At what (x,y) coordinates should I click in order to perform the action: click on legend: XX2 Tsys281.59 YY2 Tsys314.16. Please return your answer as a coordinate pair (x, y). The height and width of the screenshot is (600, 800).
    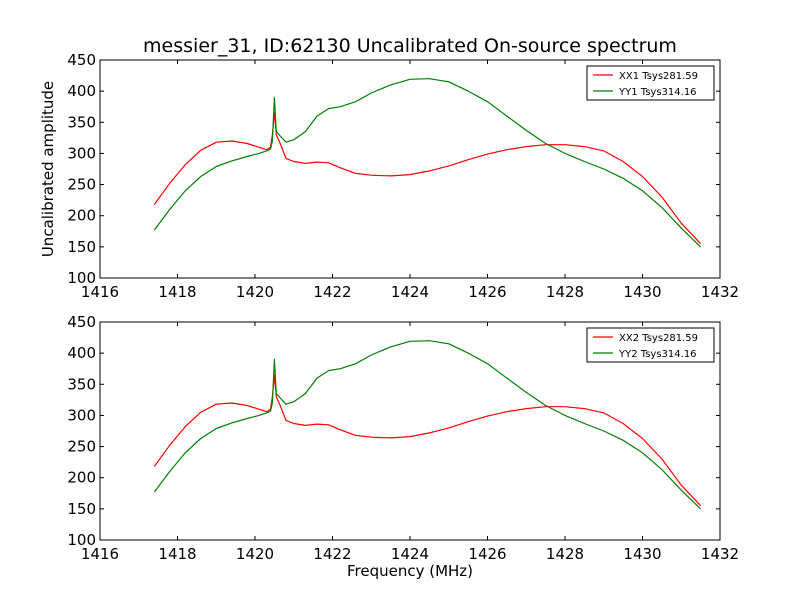
    Looking at the image, I should click on (650, 345).